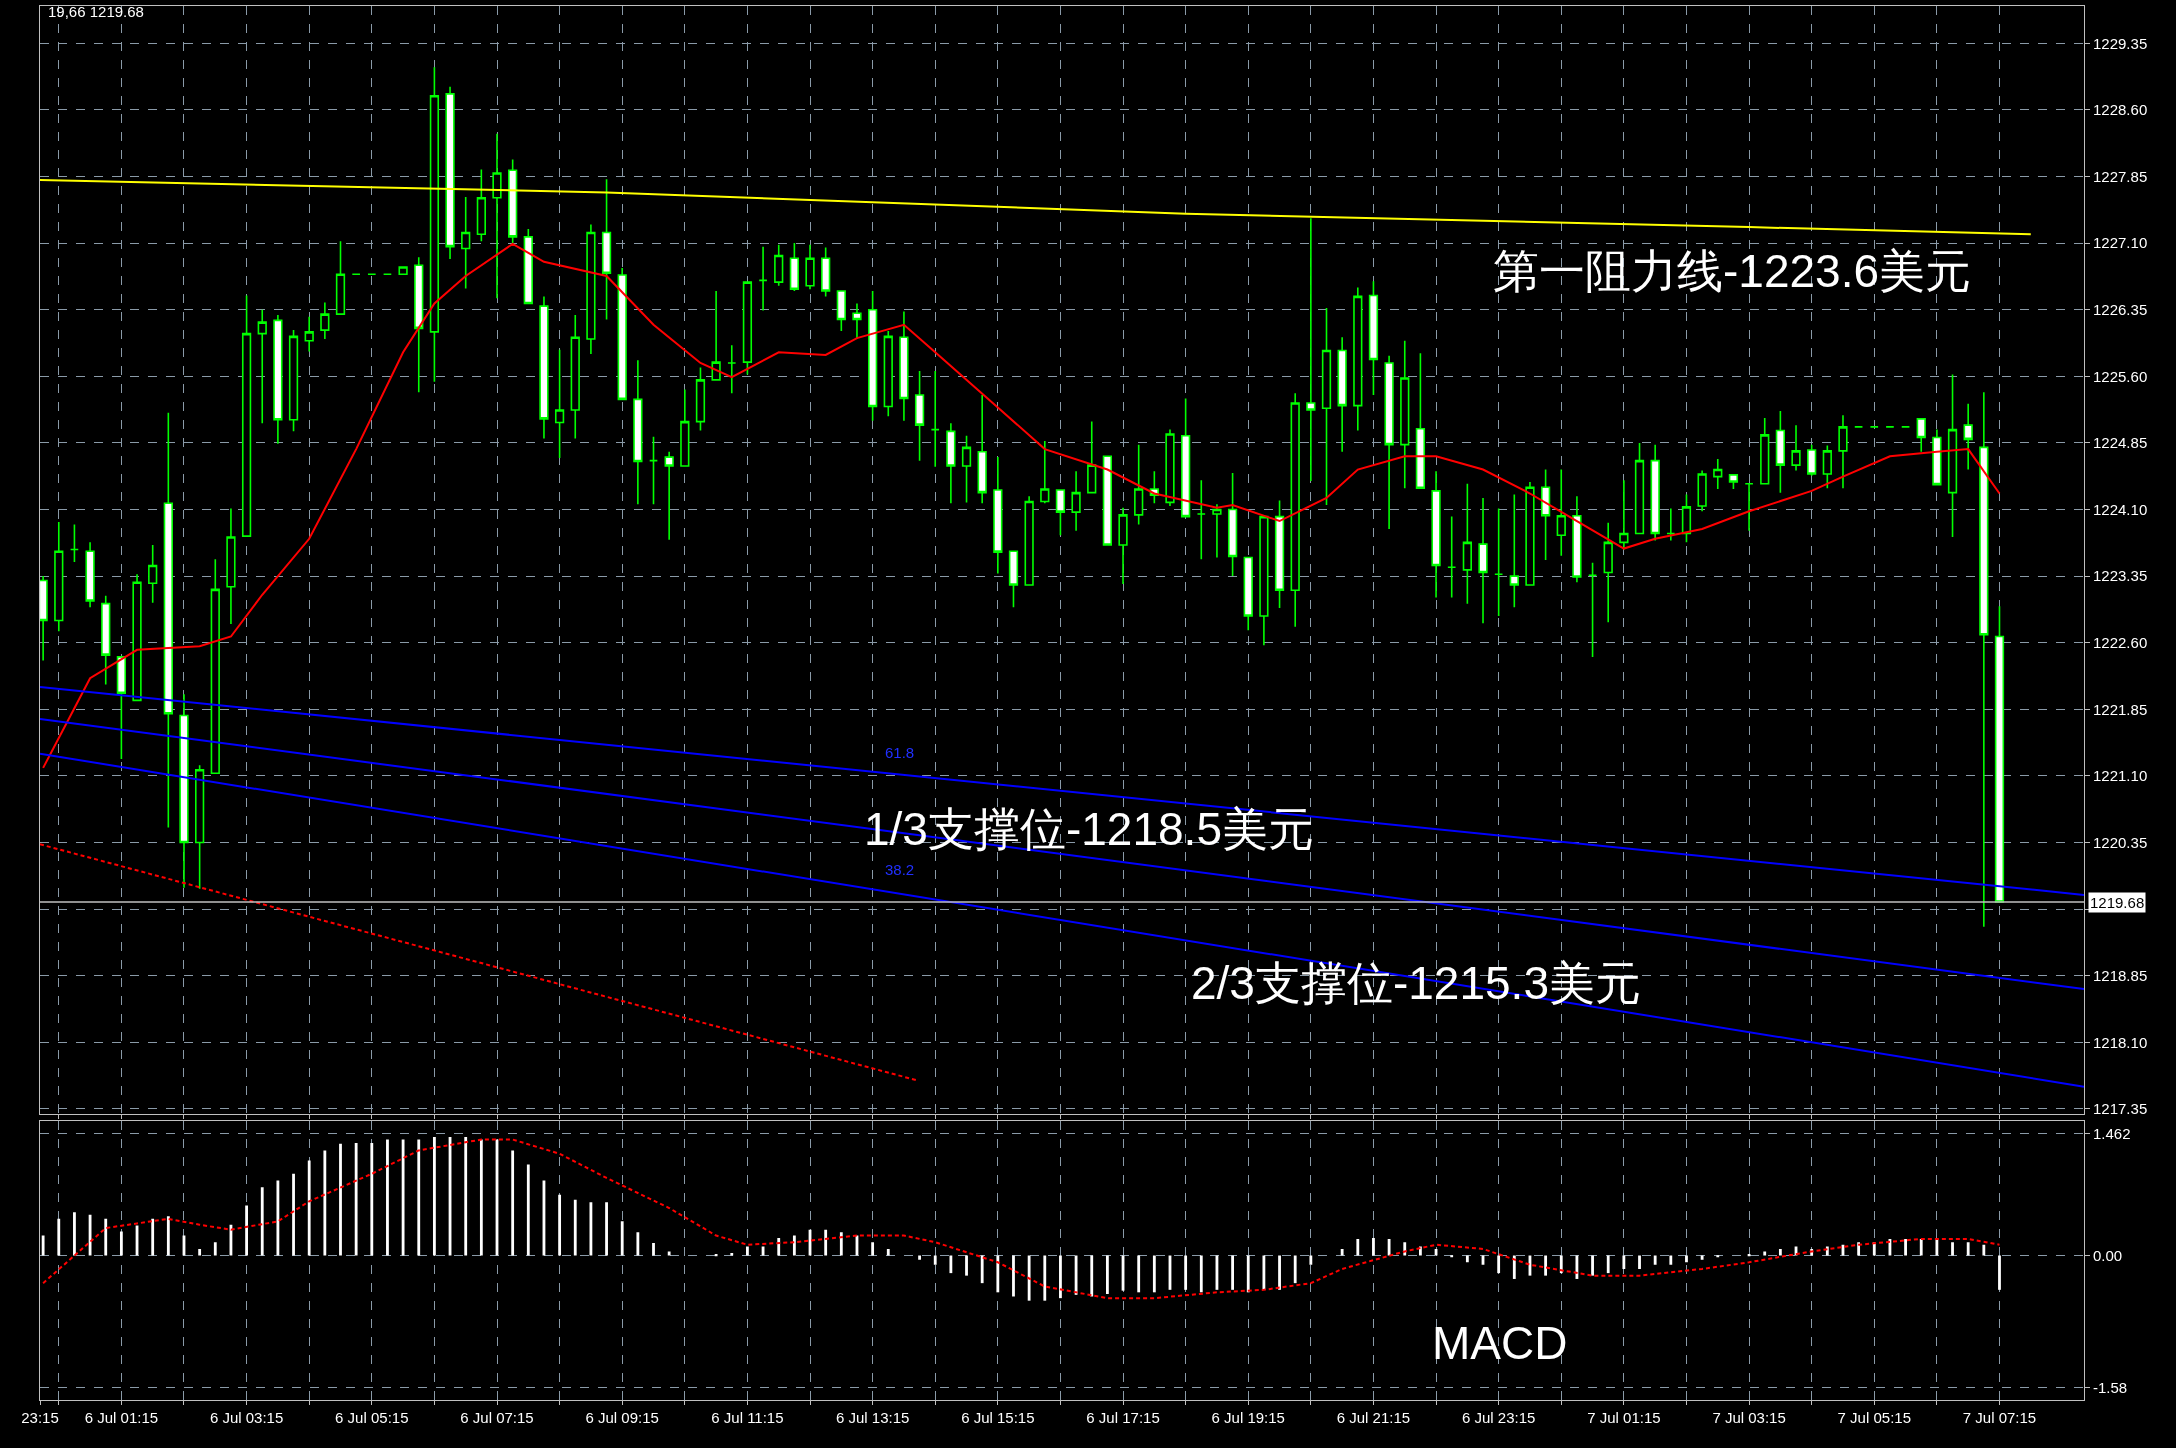 This screenshot has height=1448, width=2176. I want to click on y-tick-label: 1228.60, so click(2120, 110).